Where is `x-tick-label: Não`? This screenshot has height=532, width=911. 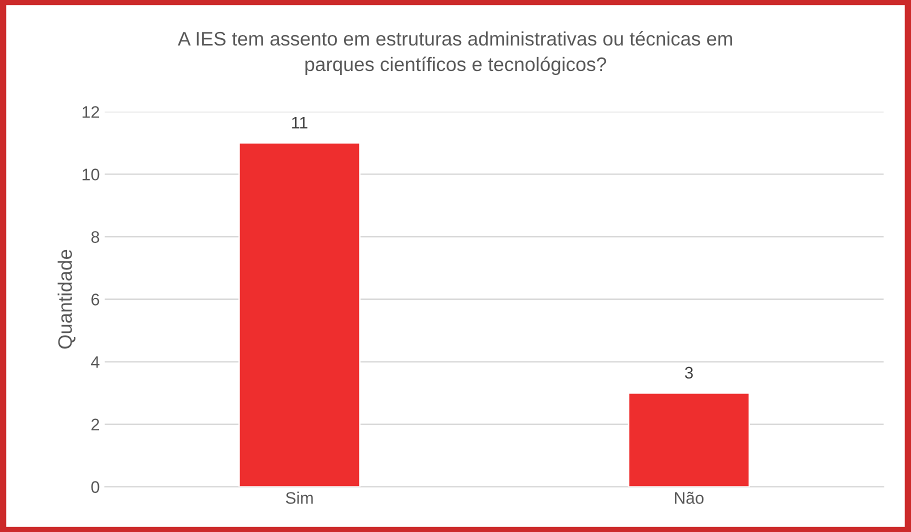
x-tick-label: Não is located at coordinates (689, 498).